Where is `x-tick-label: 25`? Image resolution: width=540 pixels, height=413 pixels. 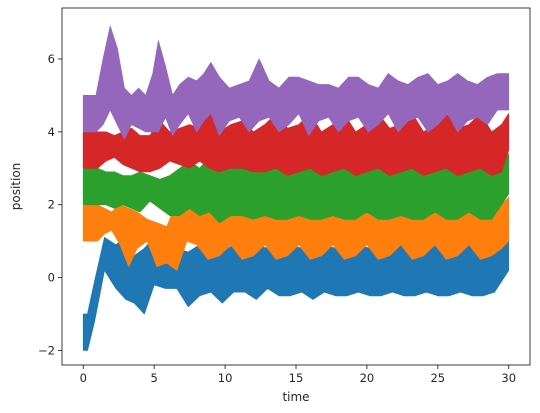 x-tick-label: 25 is located at coordinates (437, 378).